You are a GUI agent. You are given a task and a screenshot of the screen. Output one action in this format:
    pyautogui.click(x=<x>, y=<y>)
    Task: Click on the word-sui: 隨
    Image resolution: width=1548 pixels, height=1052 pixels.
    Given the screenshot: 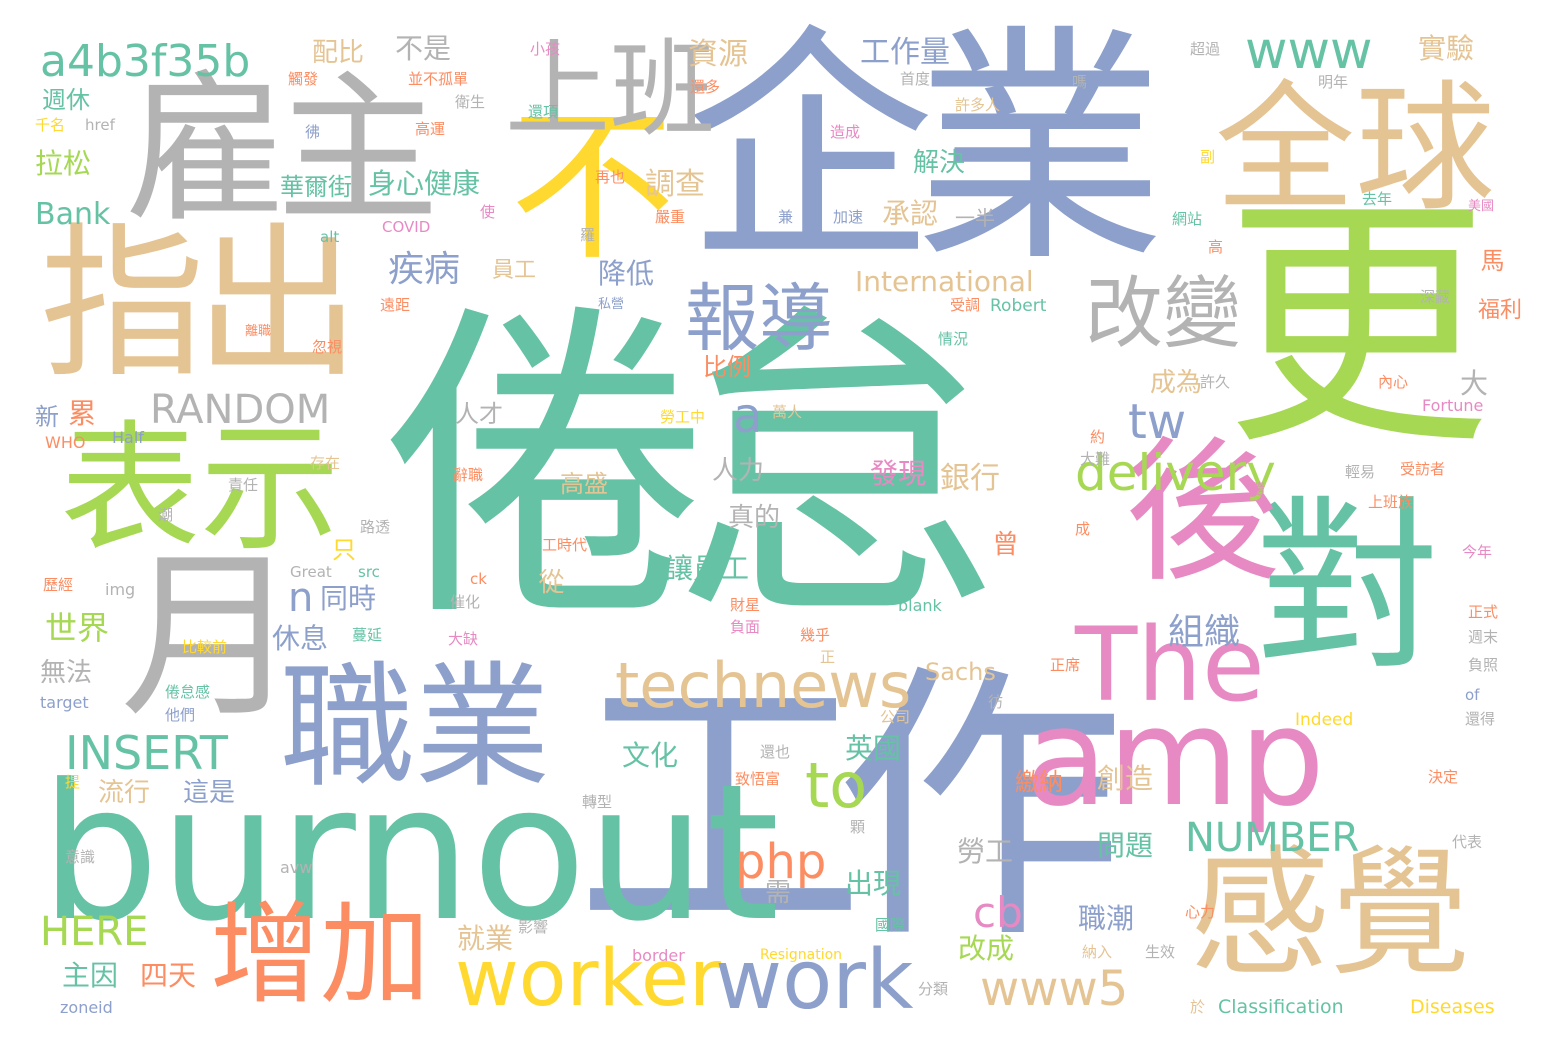 What is the action you would take?
    pyautogui.click(x=1258, y=489)
    